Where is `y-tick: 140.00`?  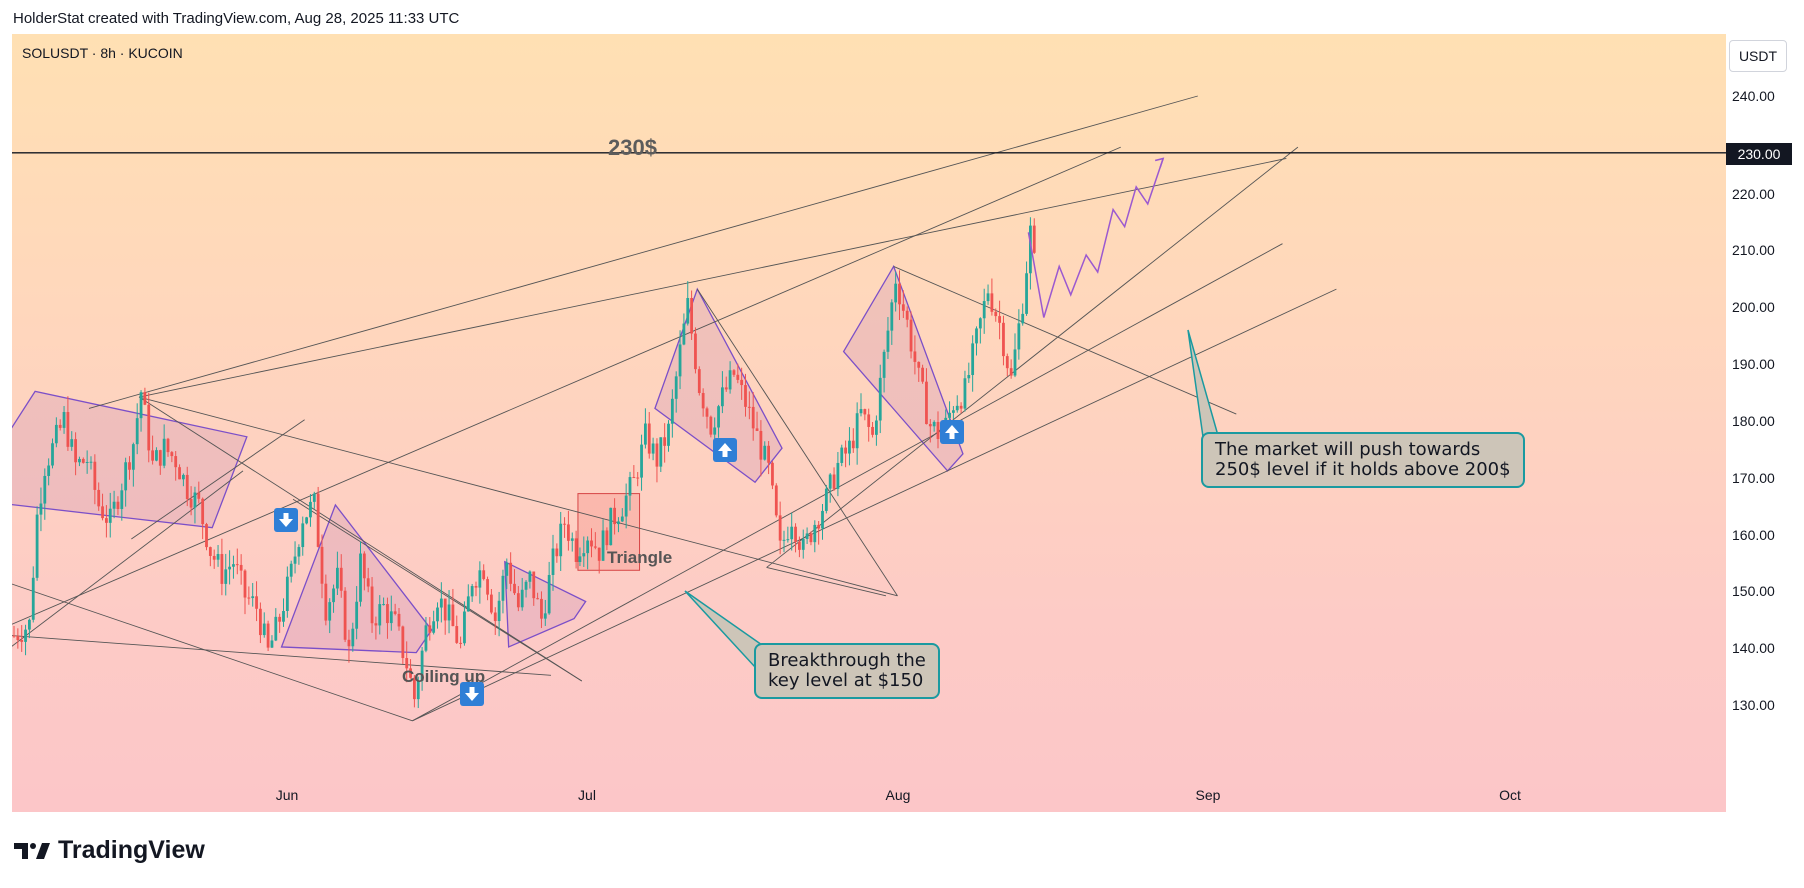 y-tick: 140.00 is located at coordinates (1753, 648).